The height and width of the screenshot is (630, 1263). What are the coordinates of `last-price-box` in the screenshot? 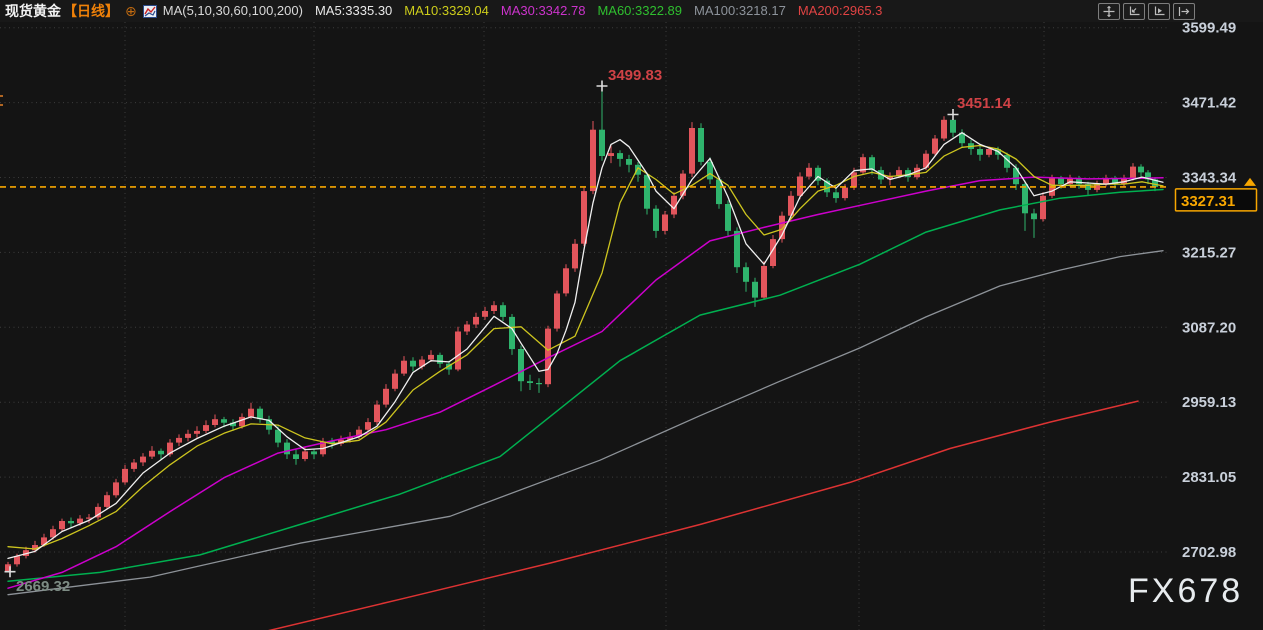 It's located at (1216, 200).